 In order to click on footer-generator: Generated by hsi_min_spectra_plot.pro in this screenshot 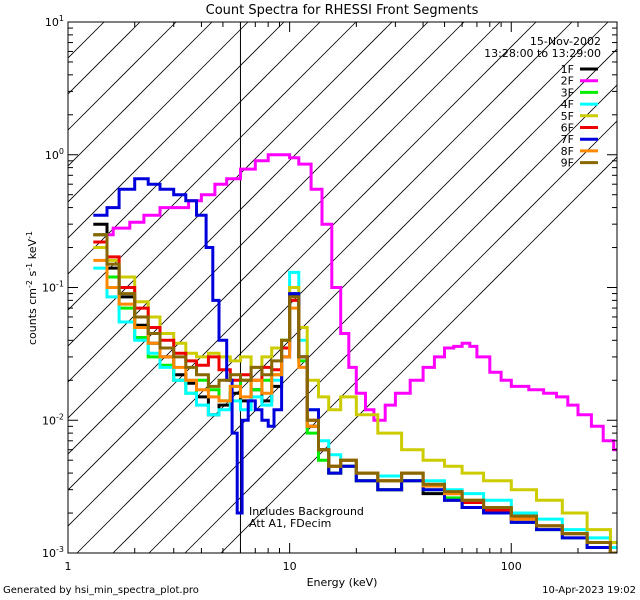, I will do `click(101, 590)`.